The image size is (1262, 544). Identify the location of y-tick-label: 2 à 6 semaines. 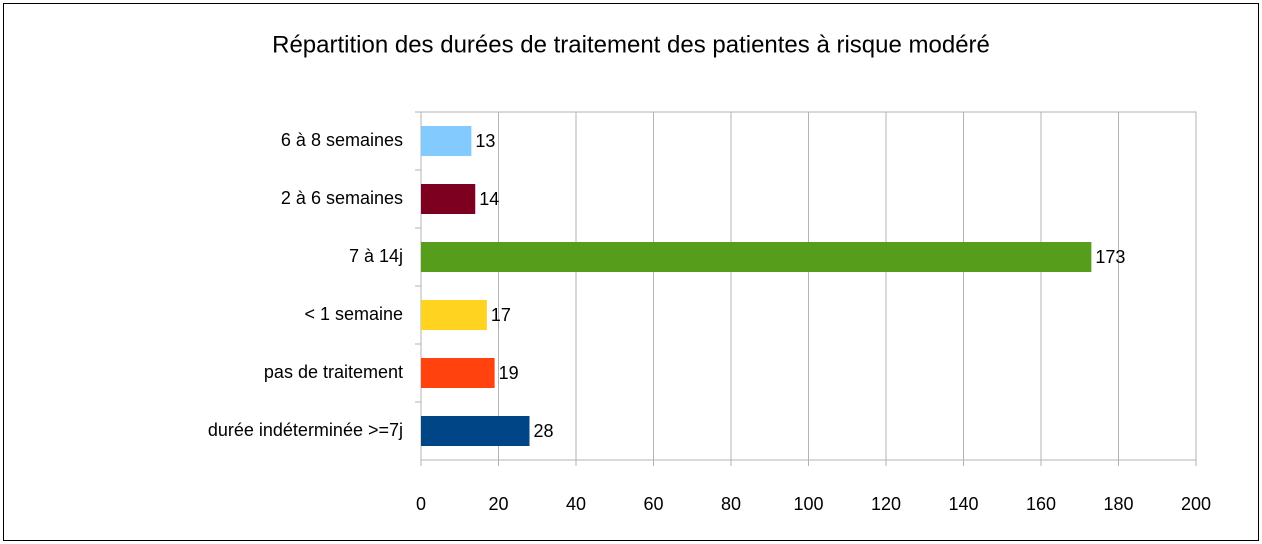
(342, 198).